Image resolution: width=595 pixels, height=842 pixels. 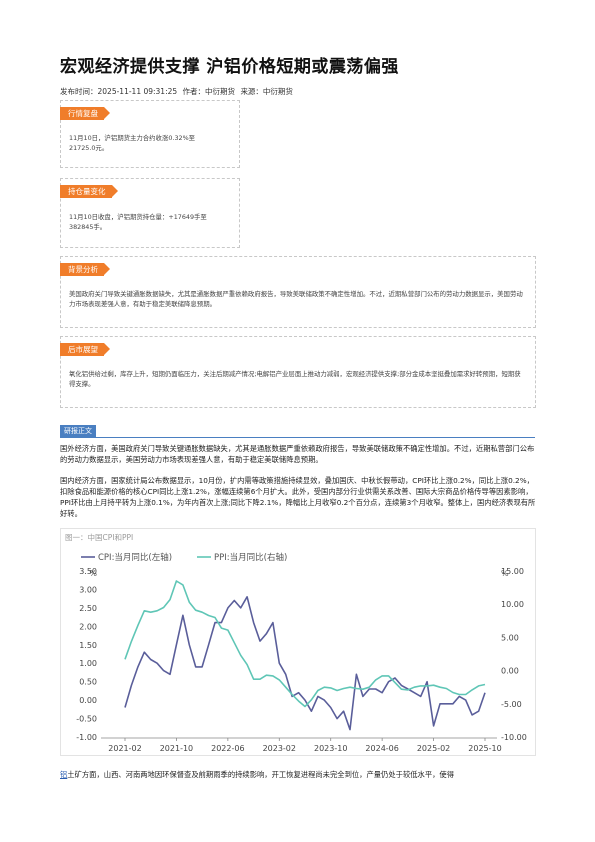 What do you see at coordinates (88, 571) in the screenshot?
I see `left-tick-label: 3.50` at bounding box center [88, 571].